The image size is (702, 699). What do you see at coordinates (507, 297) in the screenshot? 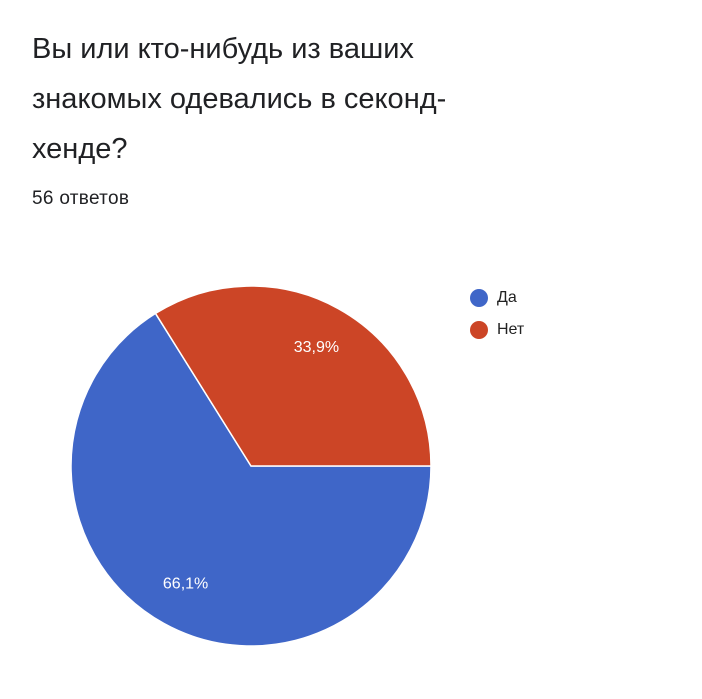
I see `legend-label: Да` at bounding box center [507, 297].